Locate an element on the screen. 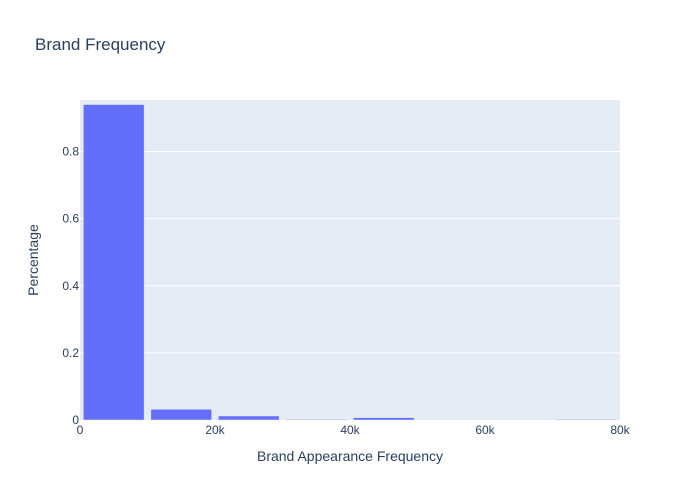 This screenshot has width=700, height=500. chart-title: Brand Frequency is located at coordinates (100, 44).